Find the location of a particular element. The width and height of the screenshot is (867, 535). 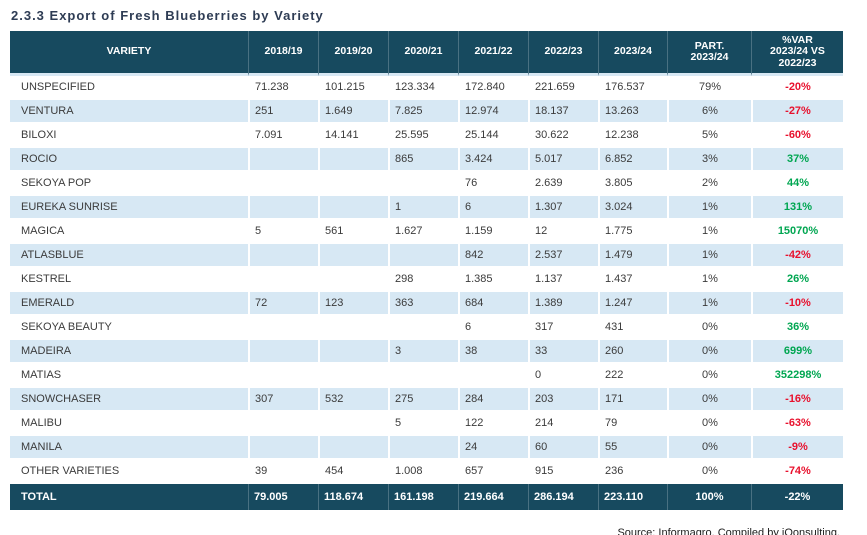

value-cell-2021-22: 172.840 is located at coordinates (493, 87).